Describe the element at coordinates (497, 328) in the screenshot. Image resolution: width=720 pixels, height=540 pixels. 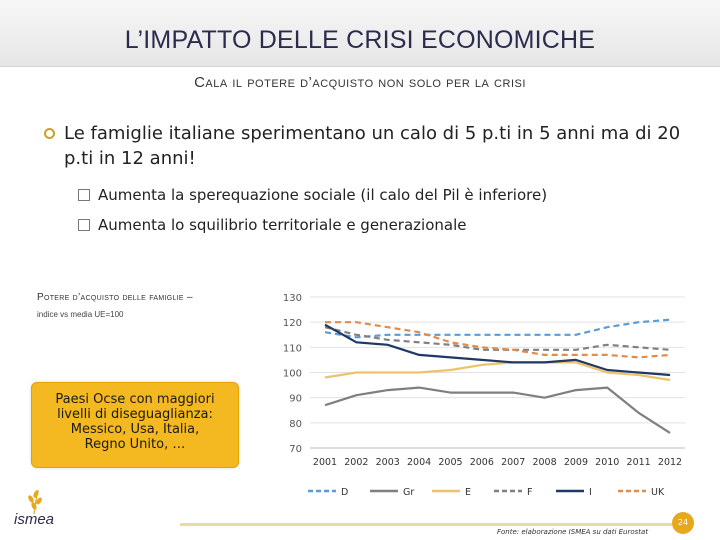
I see `series-line-d` at that location.